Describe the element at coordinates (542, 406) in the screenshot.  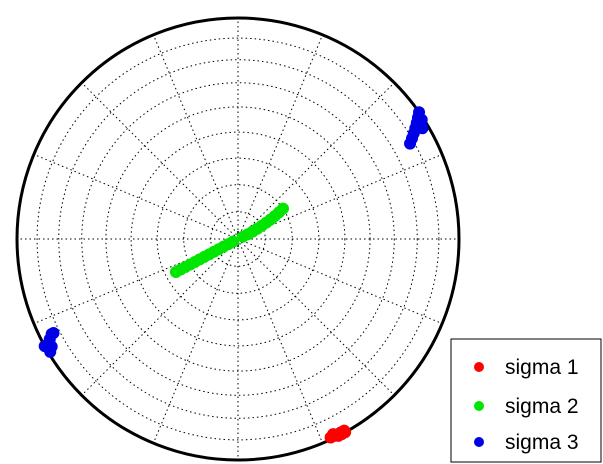
I see `legend-label-sigma-2: sigma 2` at that location.